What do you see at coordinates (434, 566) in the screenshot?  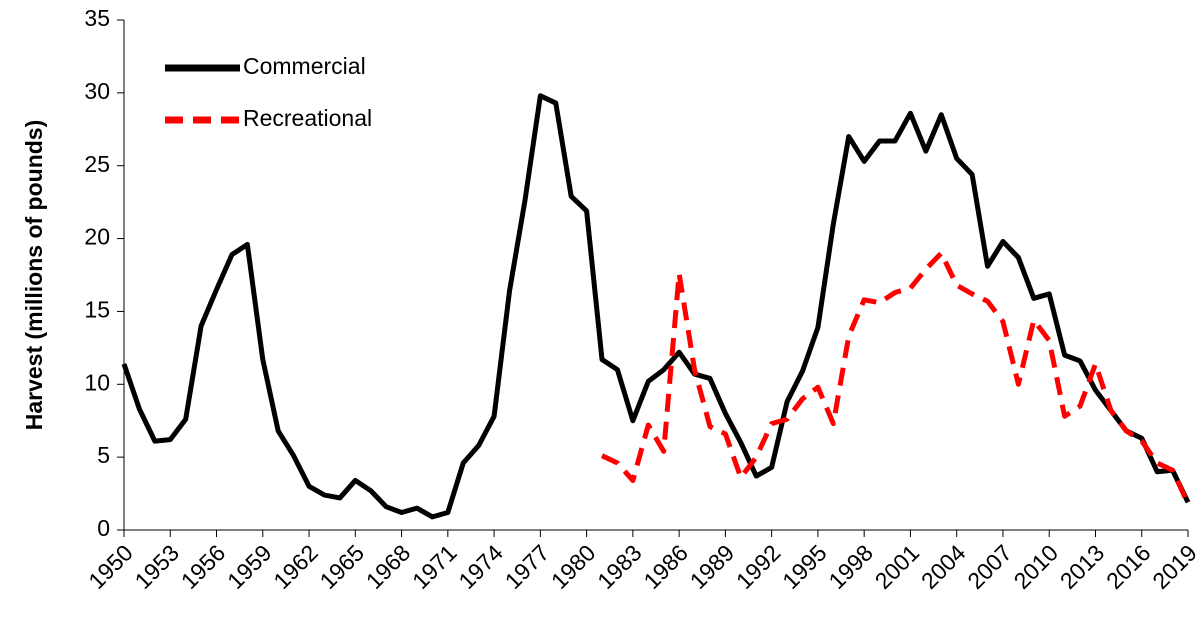 I see `x-tick-label: 1971` at bounding box center [434, 566].